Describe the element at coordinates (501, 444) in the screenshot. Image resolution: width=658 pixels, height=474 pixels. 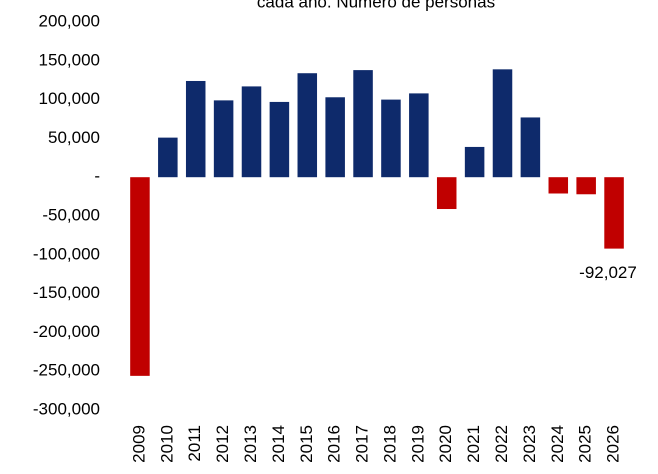
I see `x-tick-label: 2022` at that location.